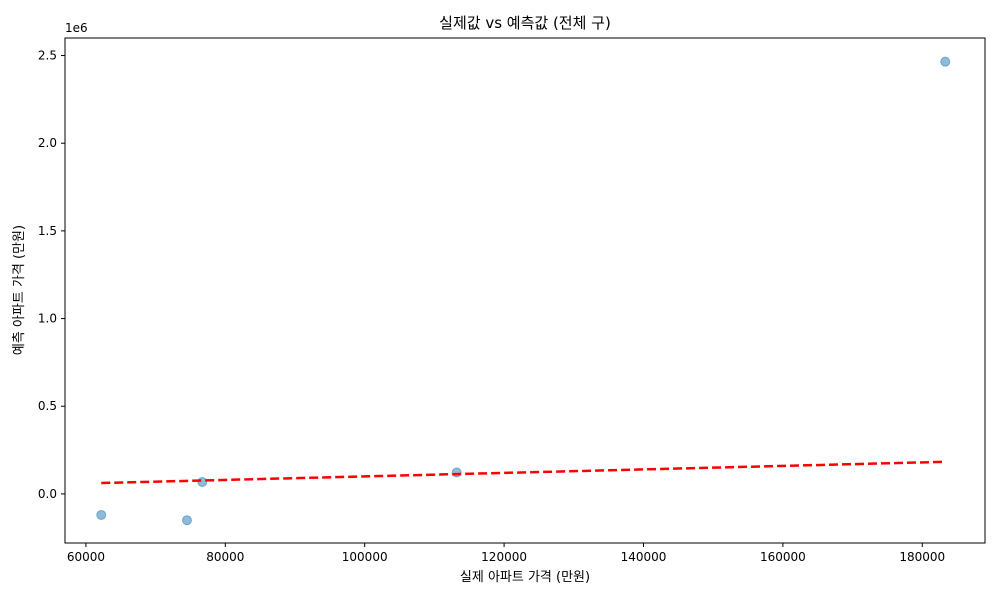  I want to click on y-tick-label: 1.0, so click(47, 319).